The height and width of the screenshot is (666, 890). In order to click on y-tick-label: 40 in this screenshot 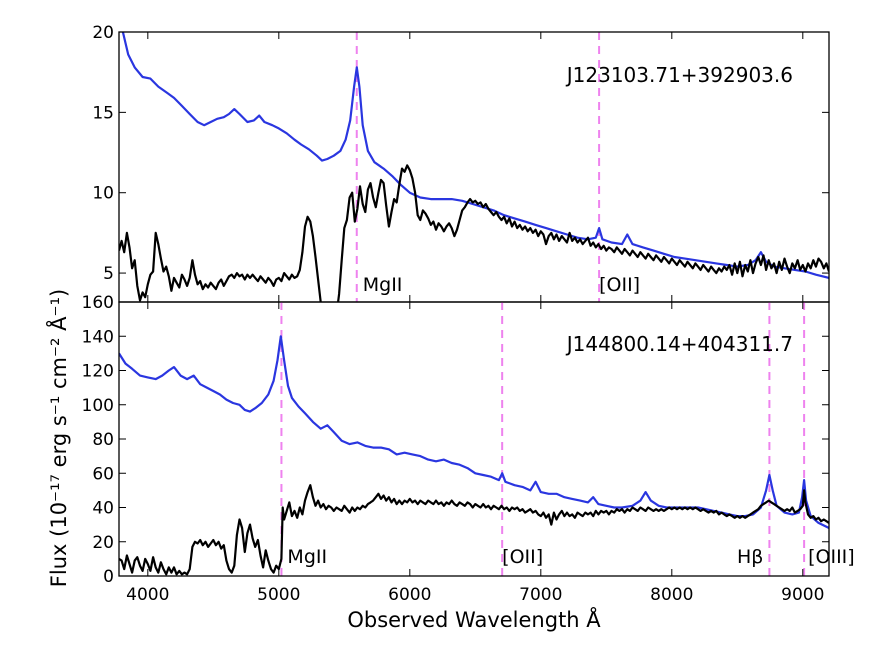, I will do `click(103, 509)`.